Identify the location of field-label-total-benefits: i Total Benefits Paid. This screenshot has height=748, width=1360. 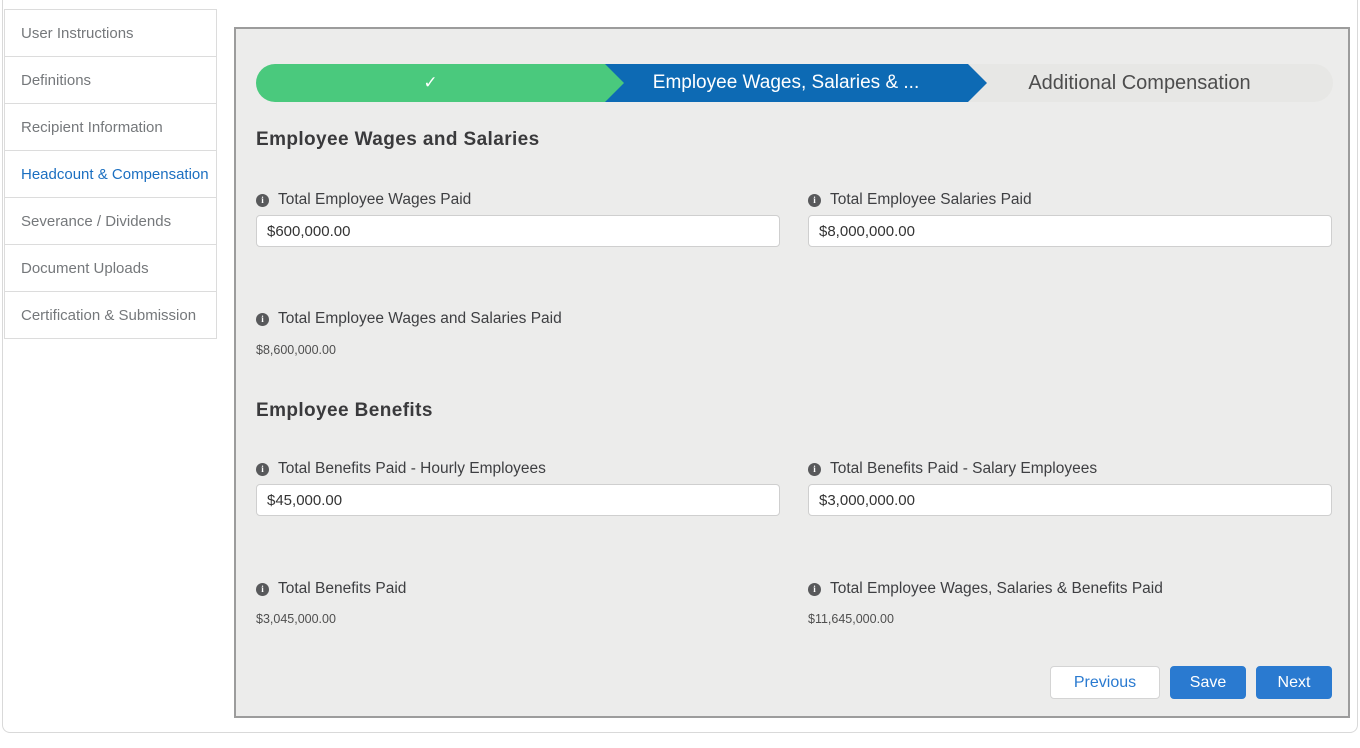
(331, 589).